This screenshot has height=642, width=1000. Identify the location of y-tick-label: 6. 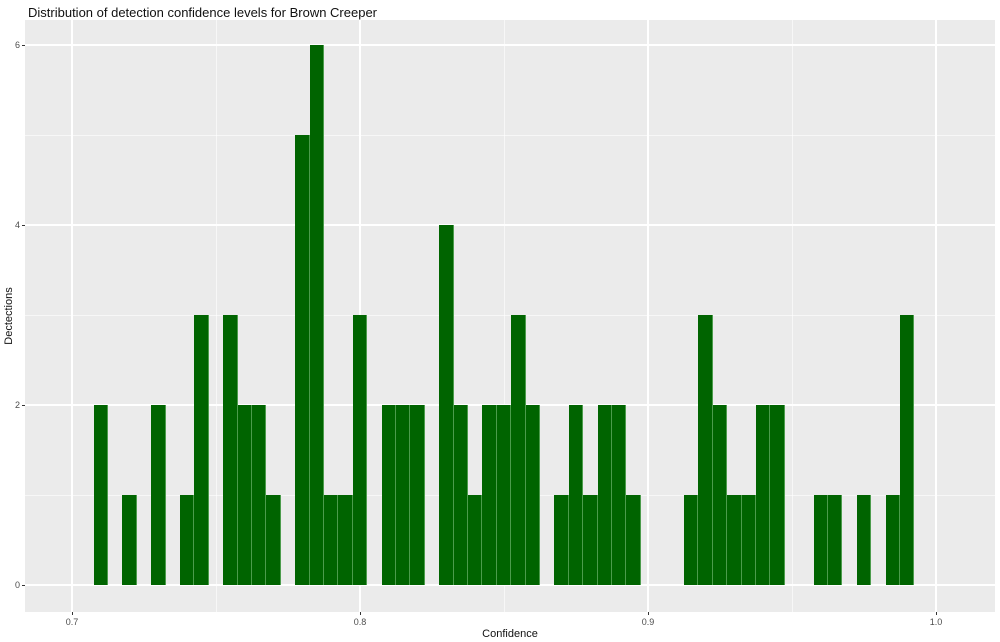
(17, 45).